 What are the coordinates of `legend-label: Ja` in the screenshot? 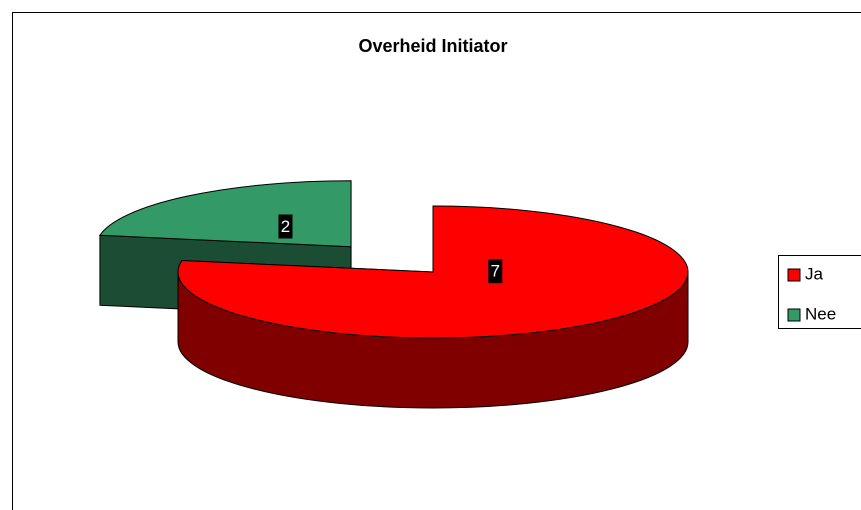 It's located at (814, 273).